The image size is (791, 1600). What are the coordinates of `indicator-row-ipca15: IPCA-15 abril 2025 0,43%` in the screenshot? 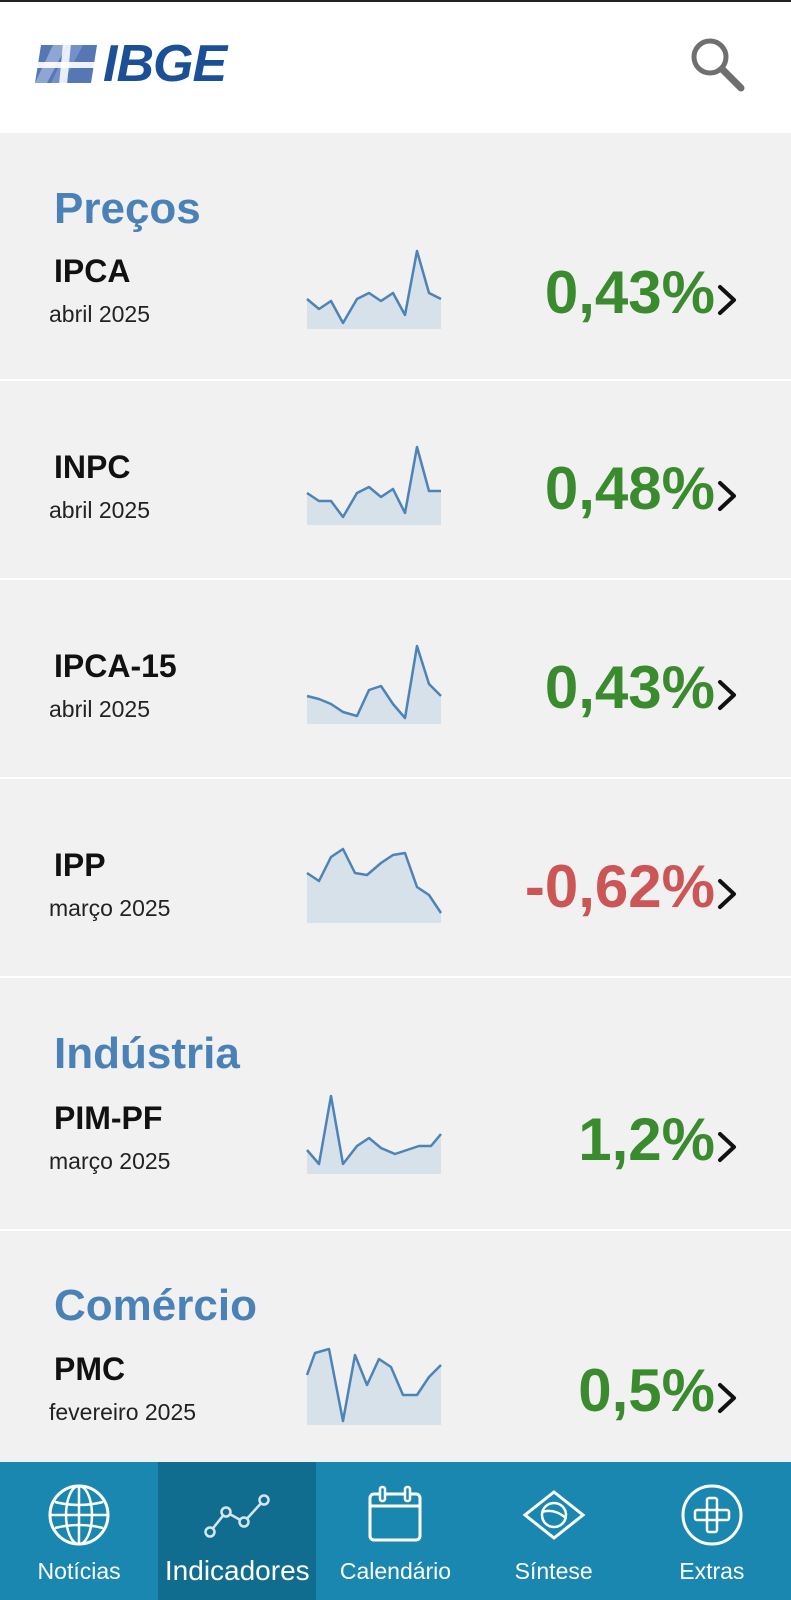 It's located at (395, 679).